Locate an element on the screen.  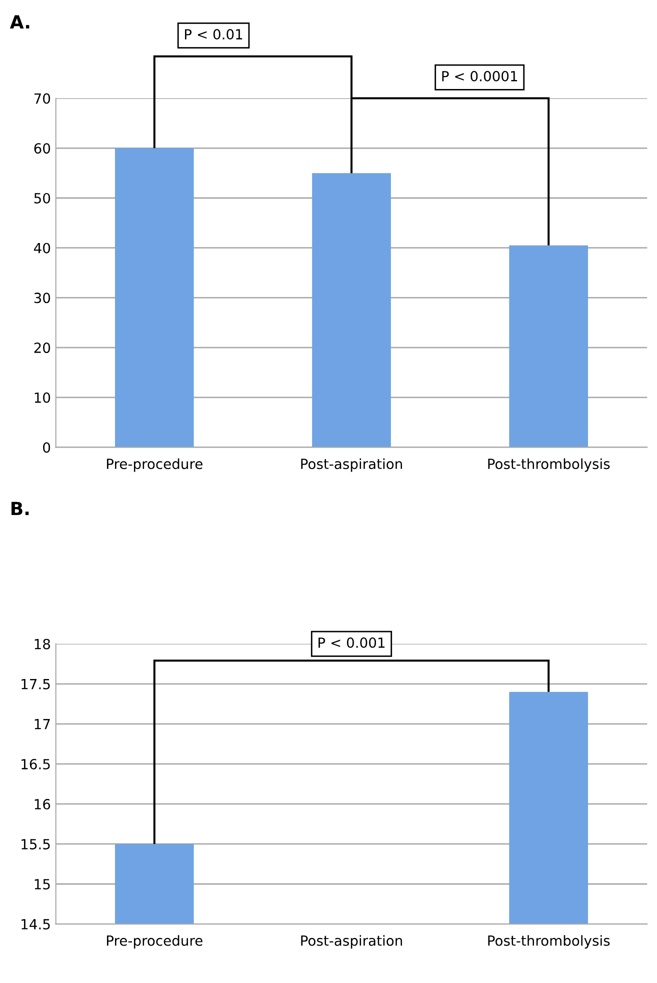
annotation: P < 0.001 is located at coordinates (351, 642).